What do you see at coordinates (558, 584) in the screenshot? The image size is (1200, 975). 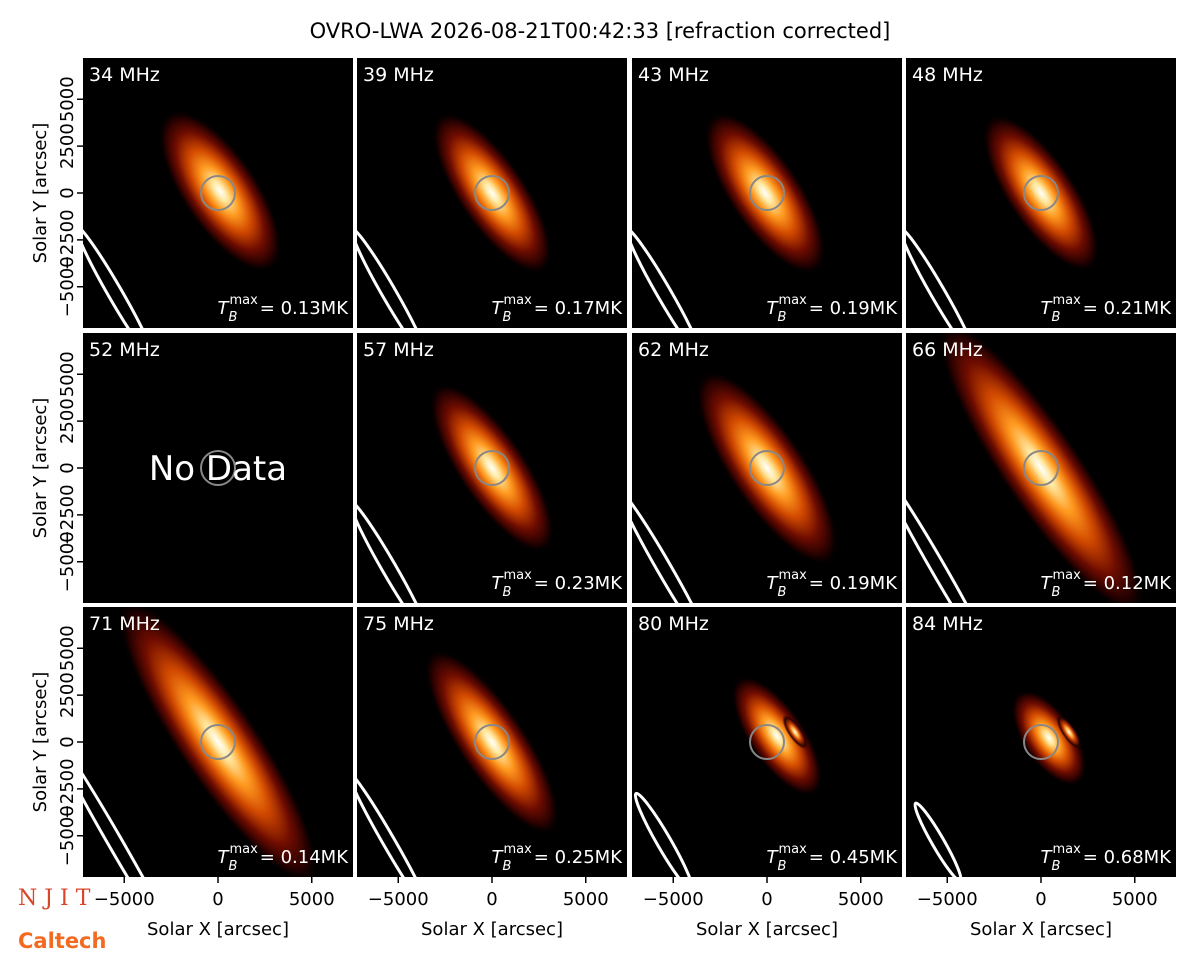 I see `tb-max-label: TBmax = 0.23MK` at bounding box center [558, 584].